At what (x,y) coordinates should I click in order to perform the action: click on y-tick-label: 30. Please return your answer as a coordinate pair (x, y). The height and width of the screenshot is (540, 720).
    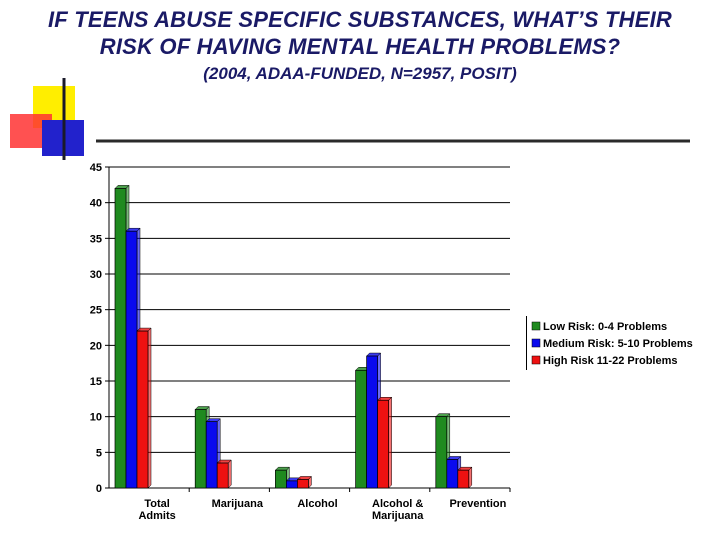
    Looking at the image, I should click on (96, 275).